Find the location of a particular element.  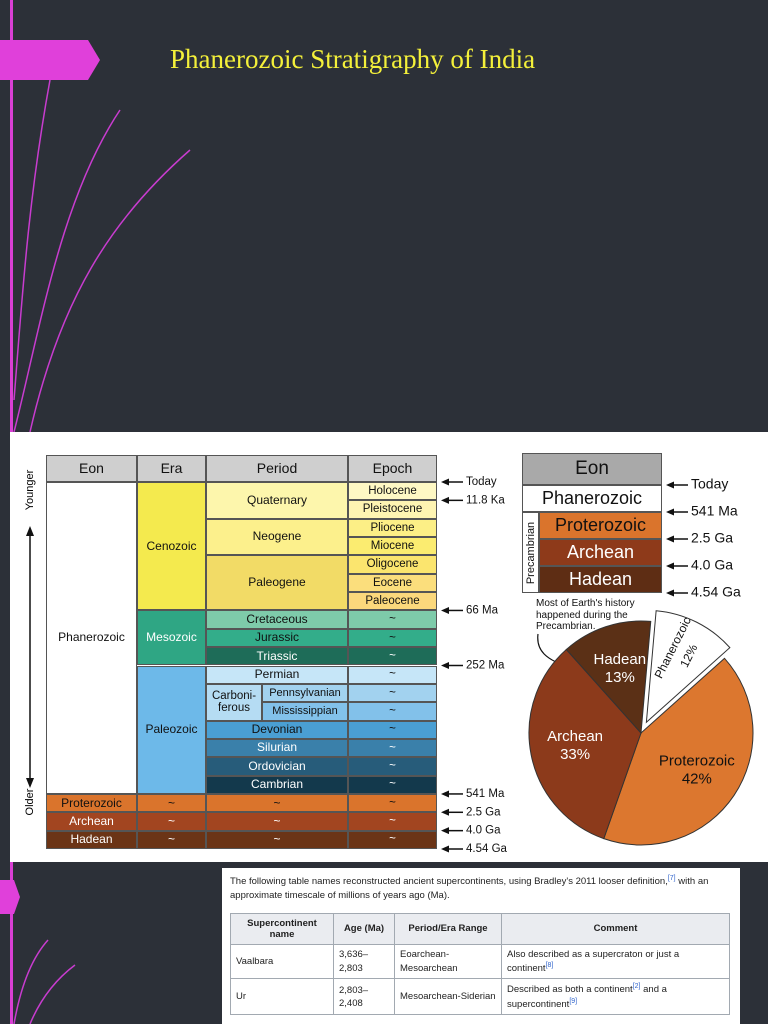

column-header: Comment is located at coordinates (615, 928).